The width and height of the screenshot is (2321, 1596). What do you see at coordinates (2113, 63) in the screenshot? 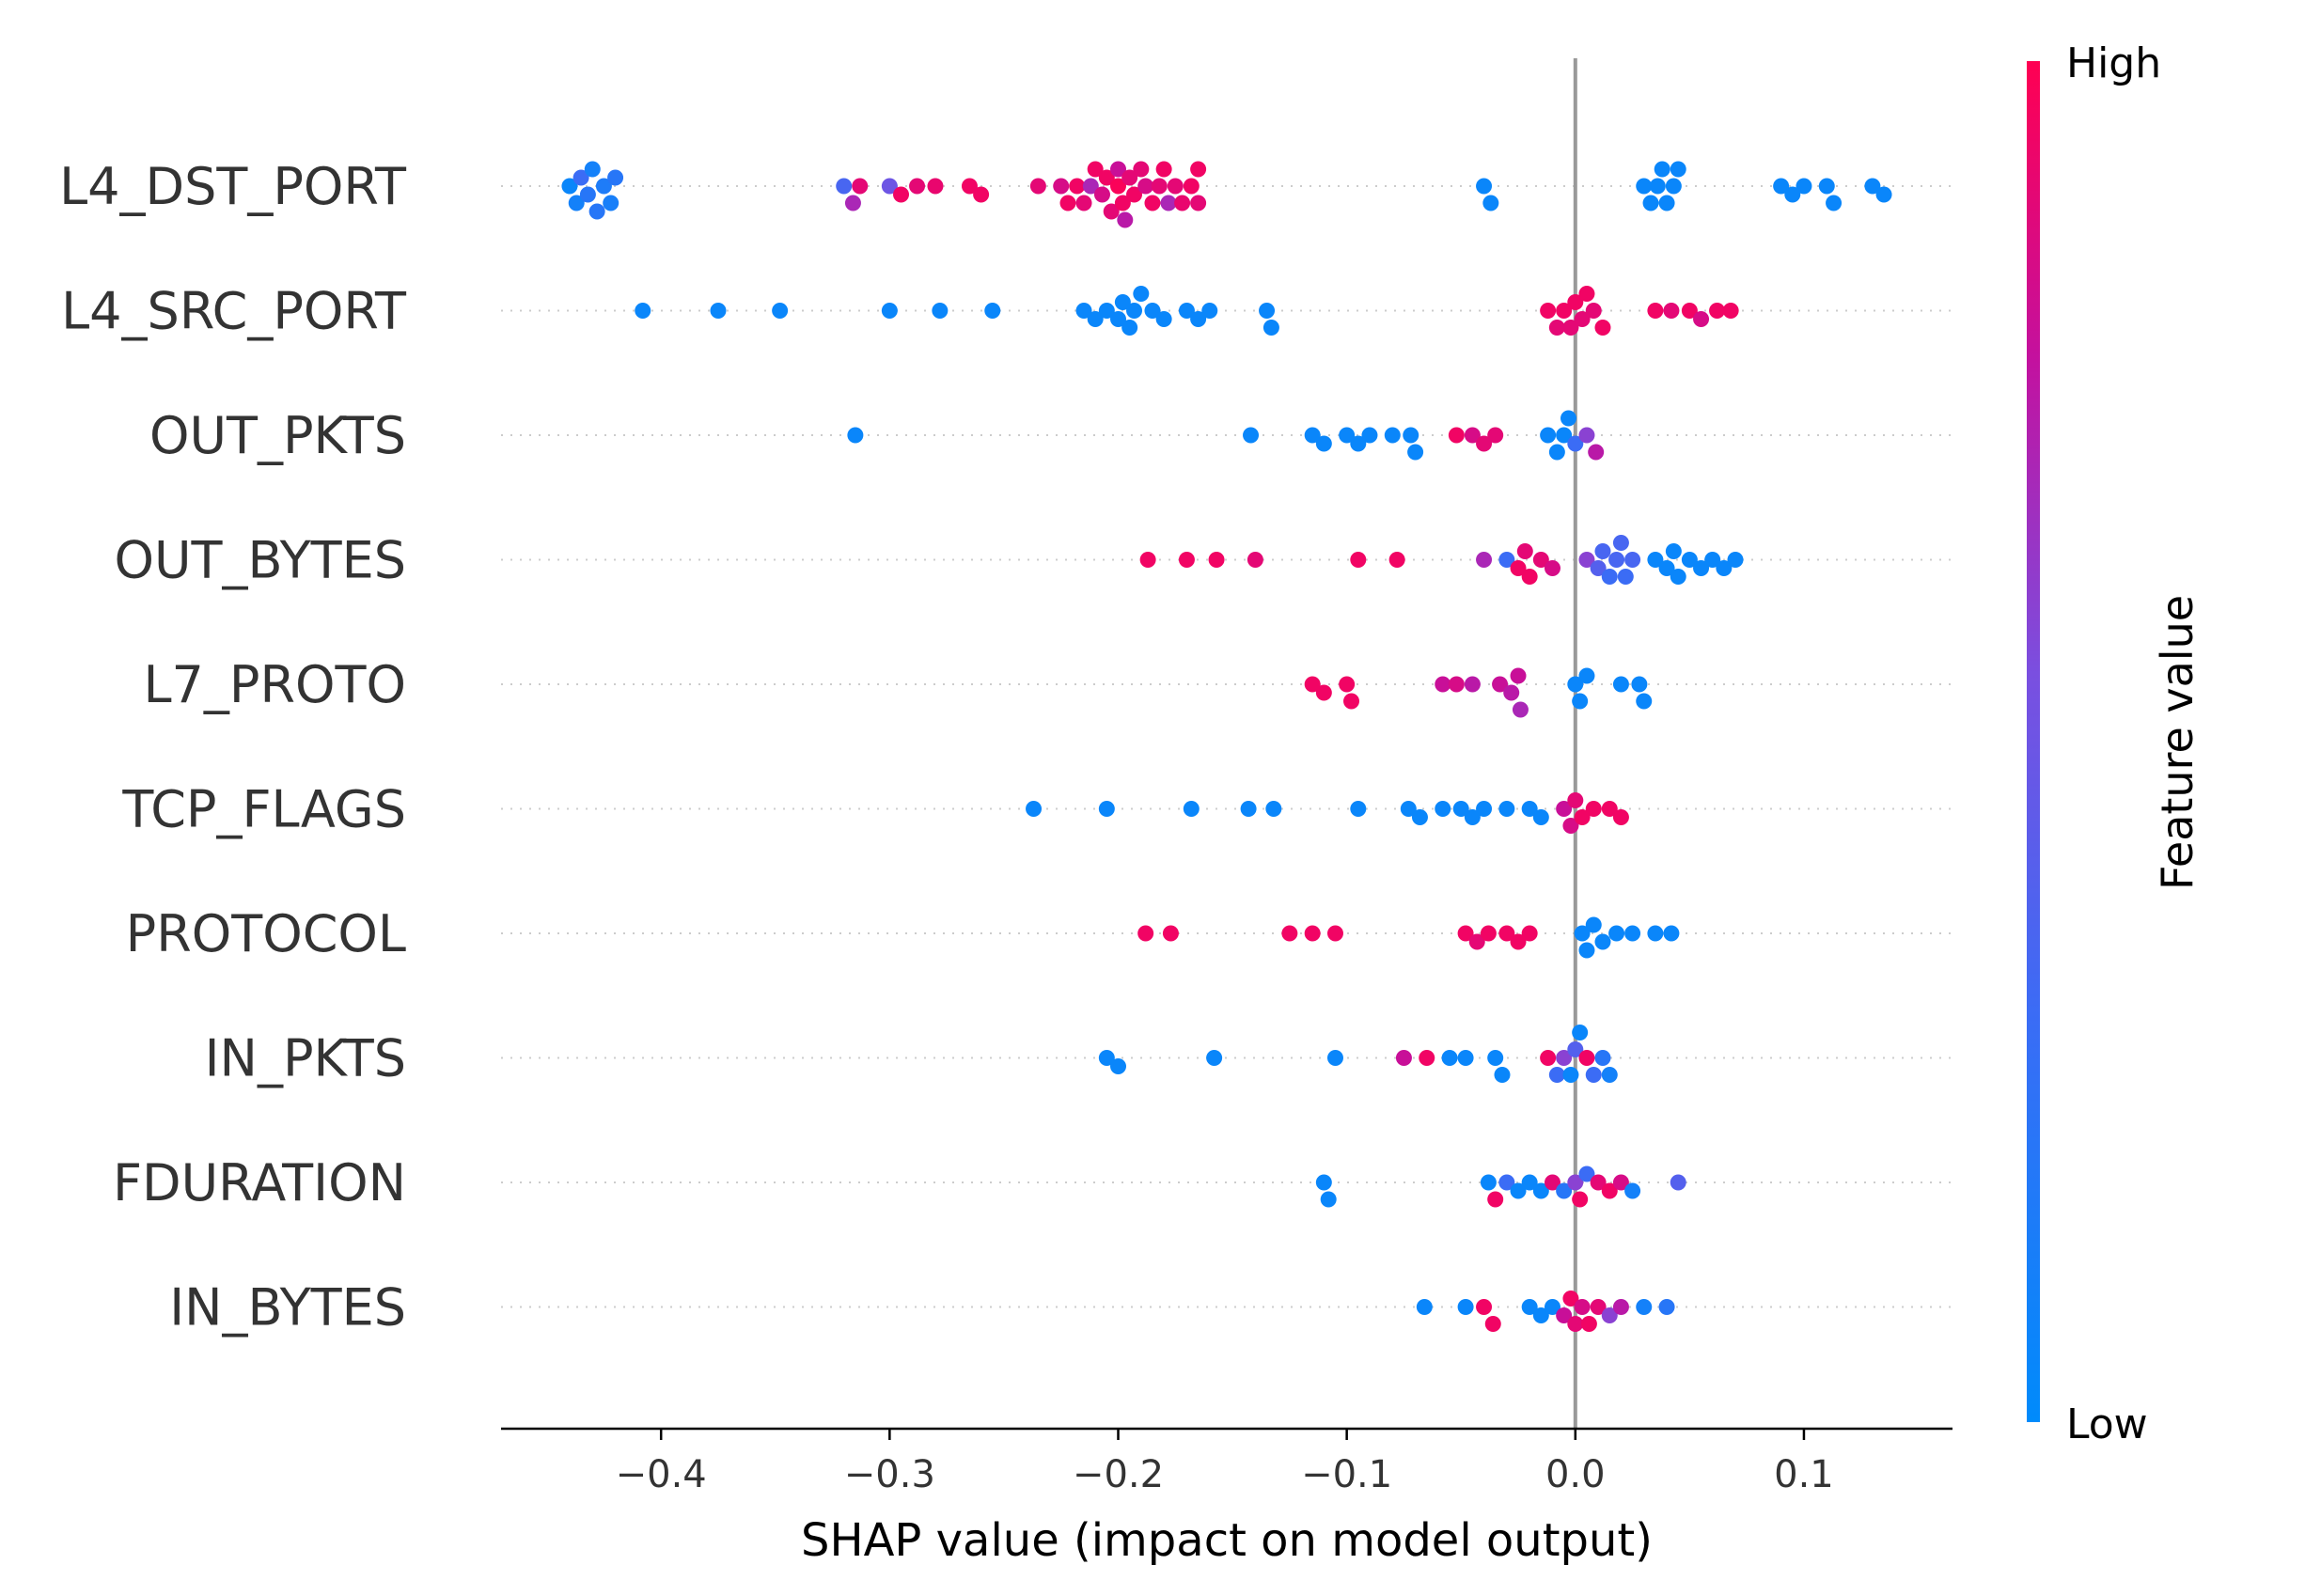
I see `colorbar-high-label: High` at bounding box center [2113, 63].